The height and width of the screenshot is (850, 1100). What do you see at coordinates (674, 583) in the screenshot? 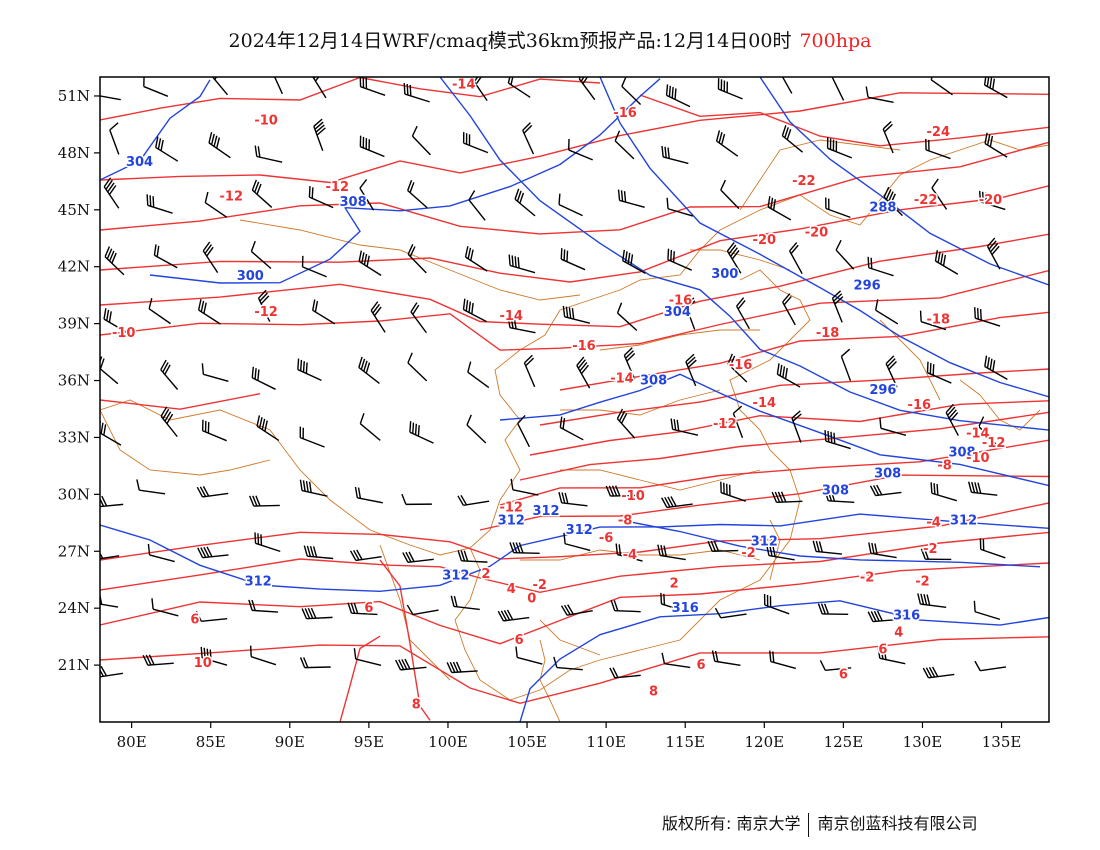
I see `temperature-label: 2` at bounding box center [674, 583].